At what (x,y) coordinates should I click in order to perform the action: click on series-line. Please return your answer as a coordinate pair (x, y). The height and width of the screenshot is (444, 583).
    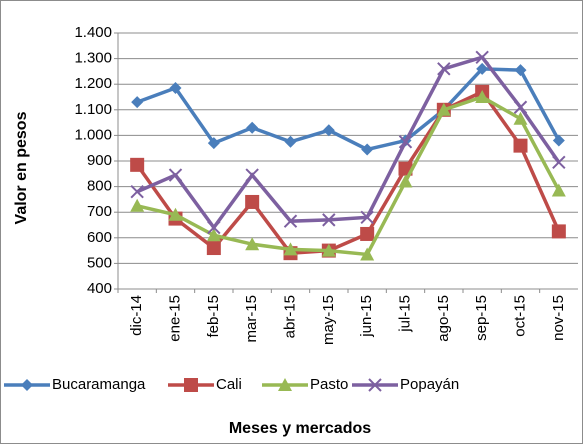
    Looking at the image, I should click on (348, 109).